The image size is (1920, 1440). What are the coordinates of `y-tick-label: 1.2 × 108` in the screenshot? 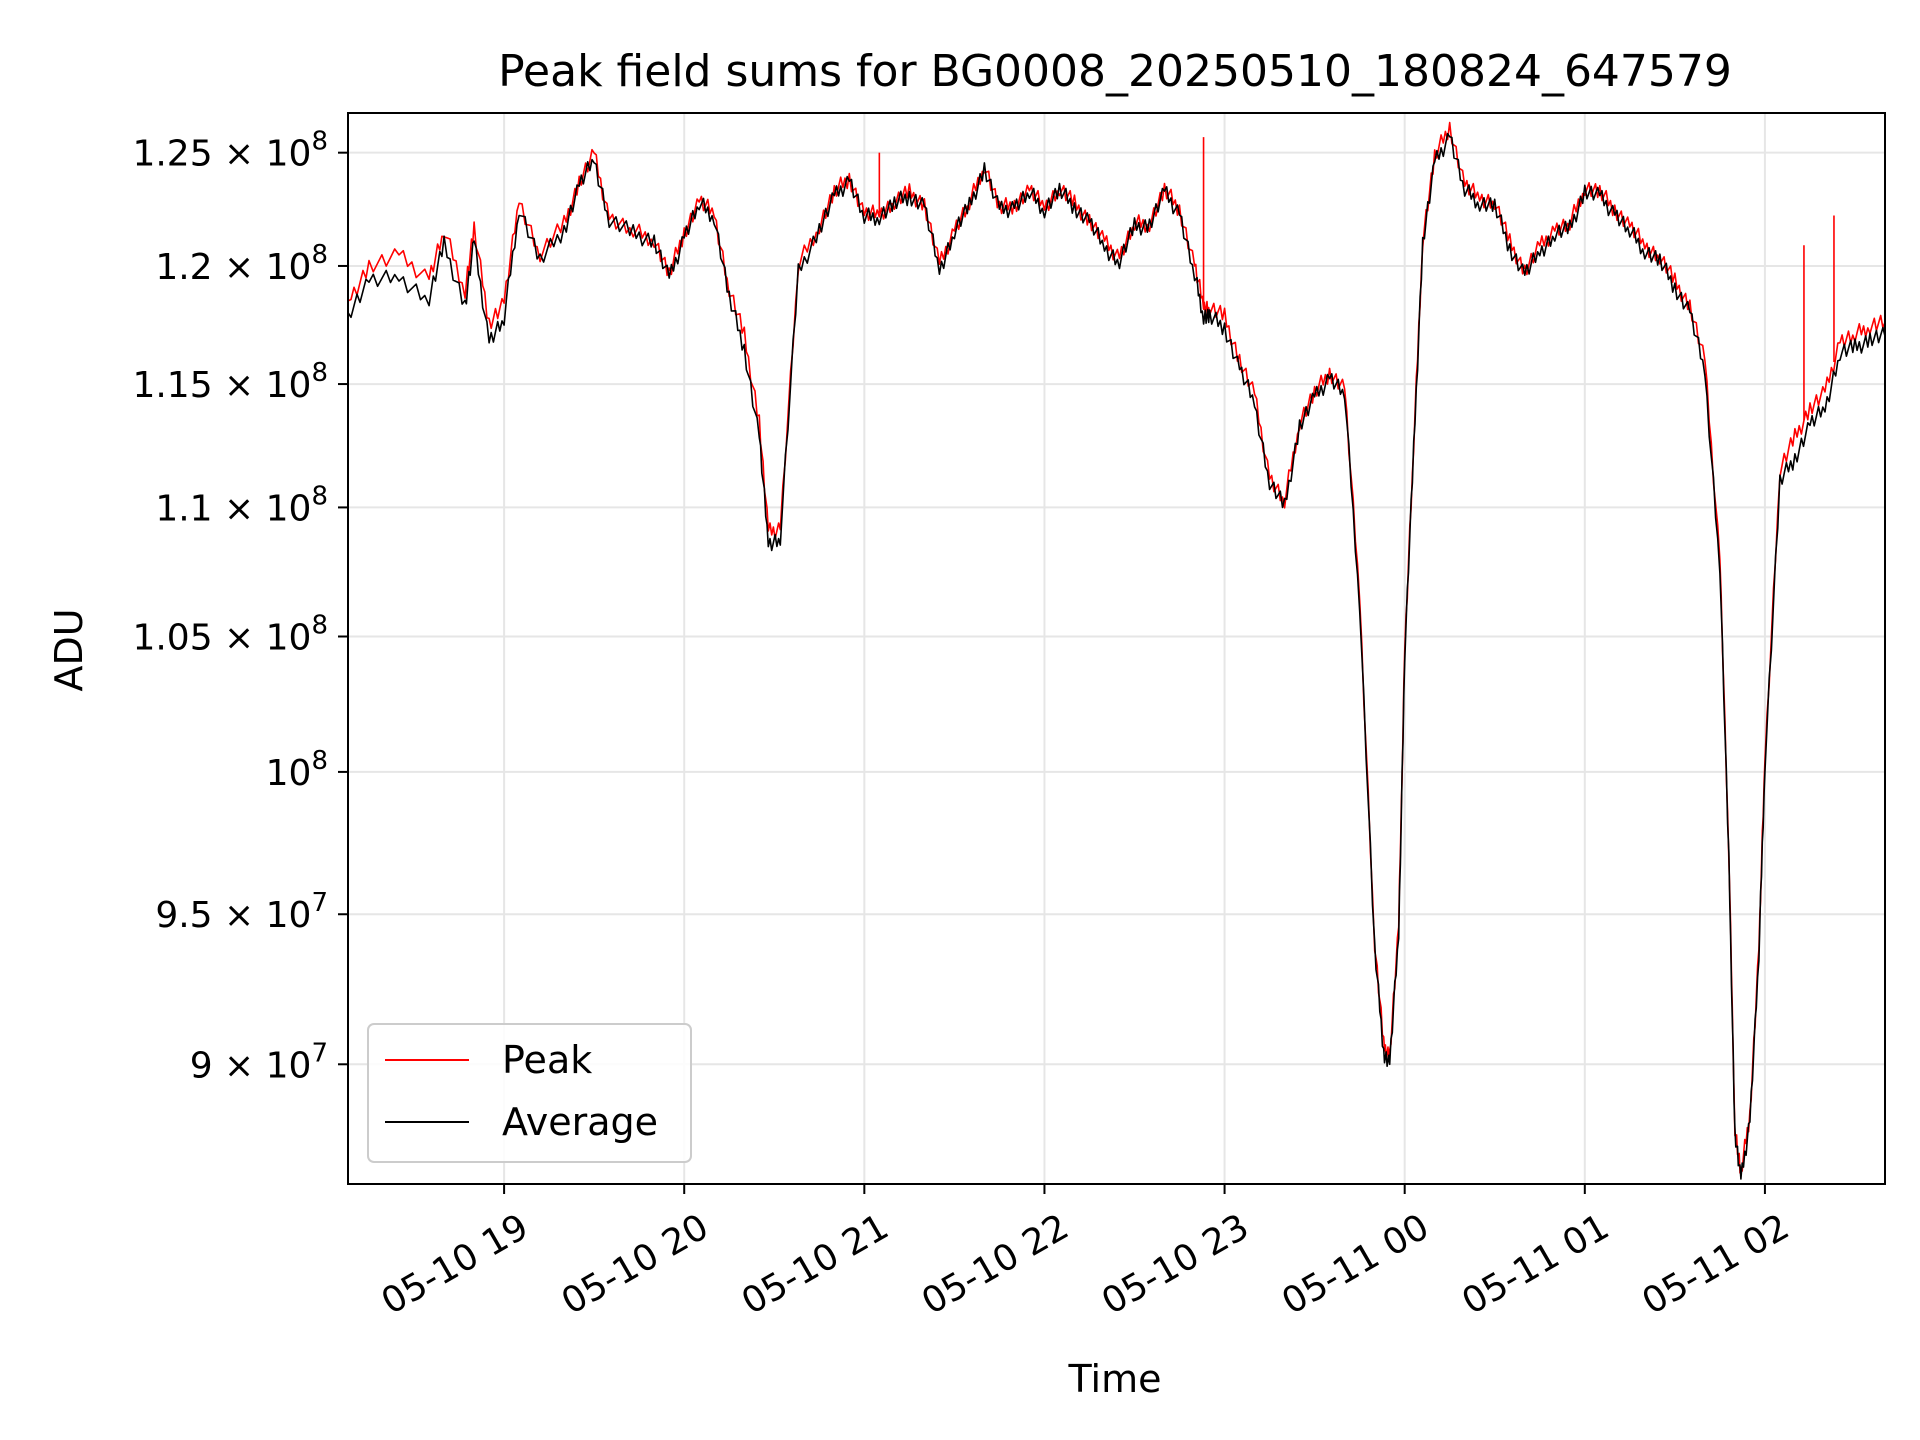 It's located at (241, 264).